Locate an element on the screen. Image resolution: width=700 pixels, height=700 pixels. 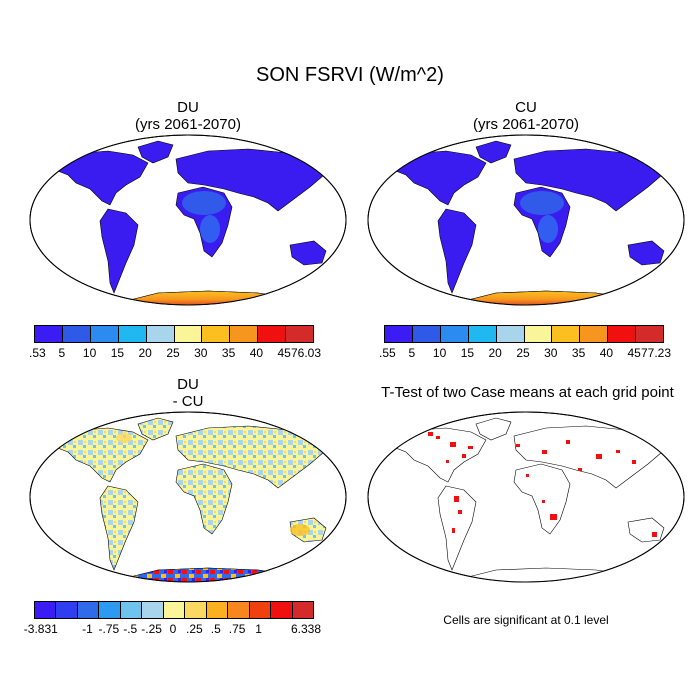
colorbar-label: .55 is located at coordinates (387, 353).